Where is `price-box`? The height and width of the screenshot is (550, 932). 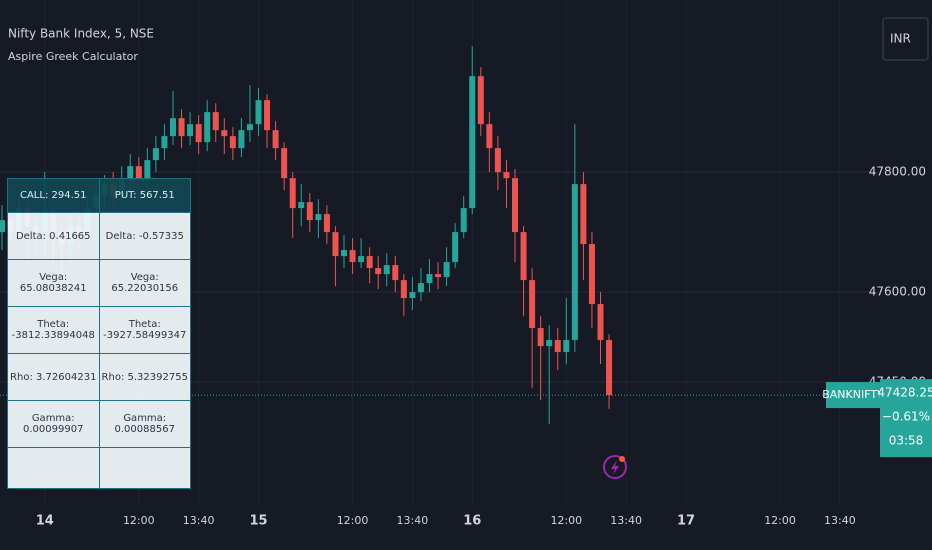 price-box is located at coordinates (906, 418).